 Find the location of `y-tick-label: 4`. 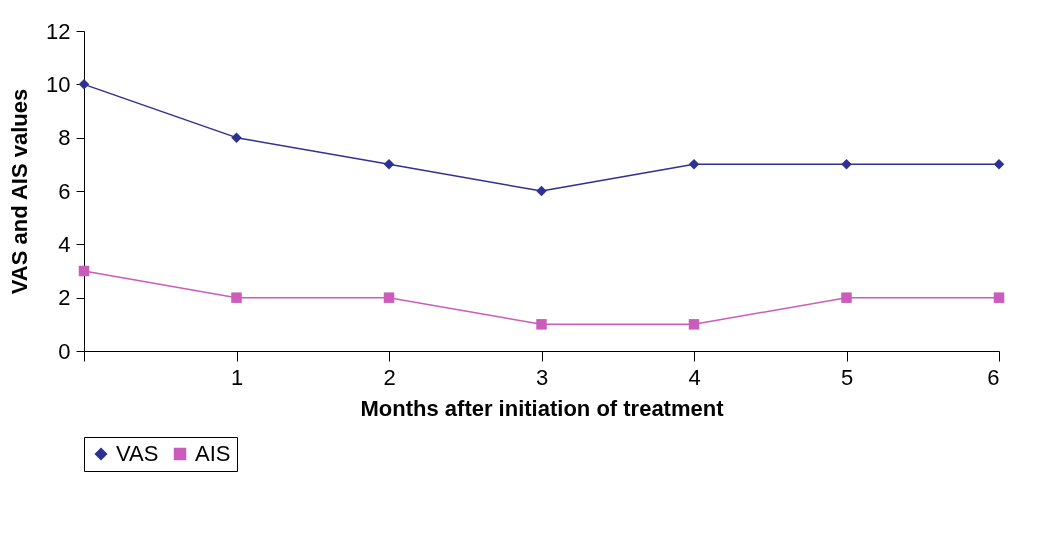

y-tick-label: 4 is located at coordinates (64, 244).